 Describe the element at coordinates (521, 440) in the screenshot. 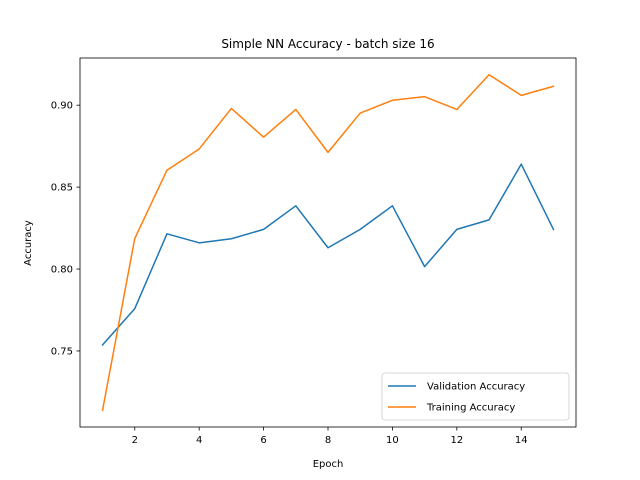

I see `x-tick-label: 14` at that location.